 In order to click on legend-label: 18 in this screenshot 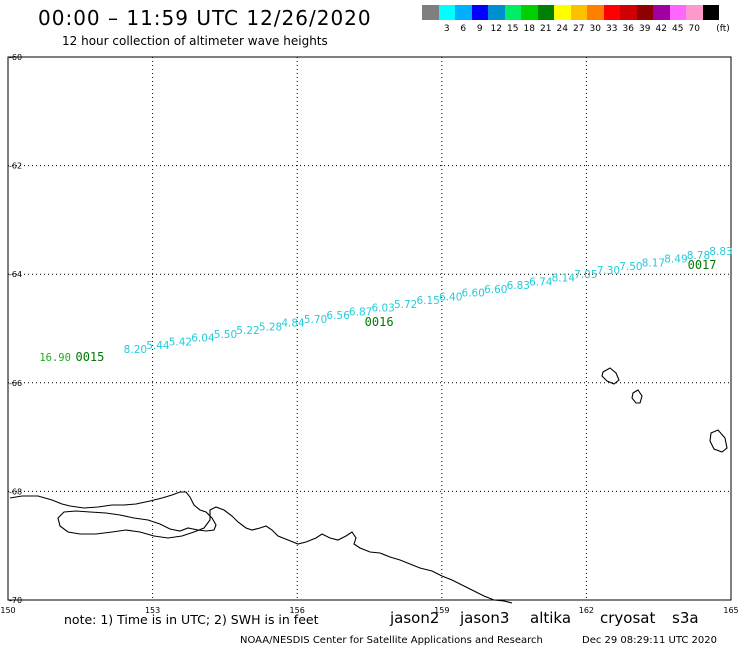, I will do `click(529, 29)`.